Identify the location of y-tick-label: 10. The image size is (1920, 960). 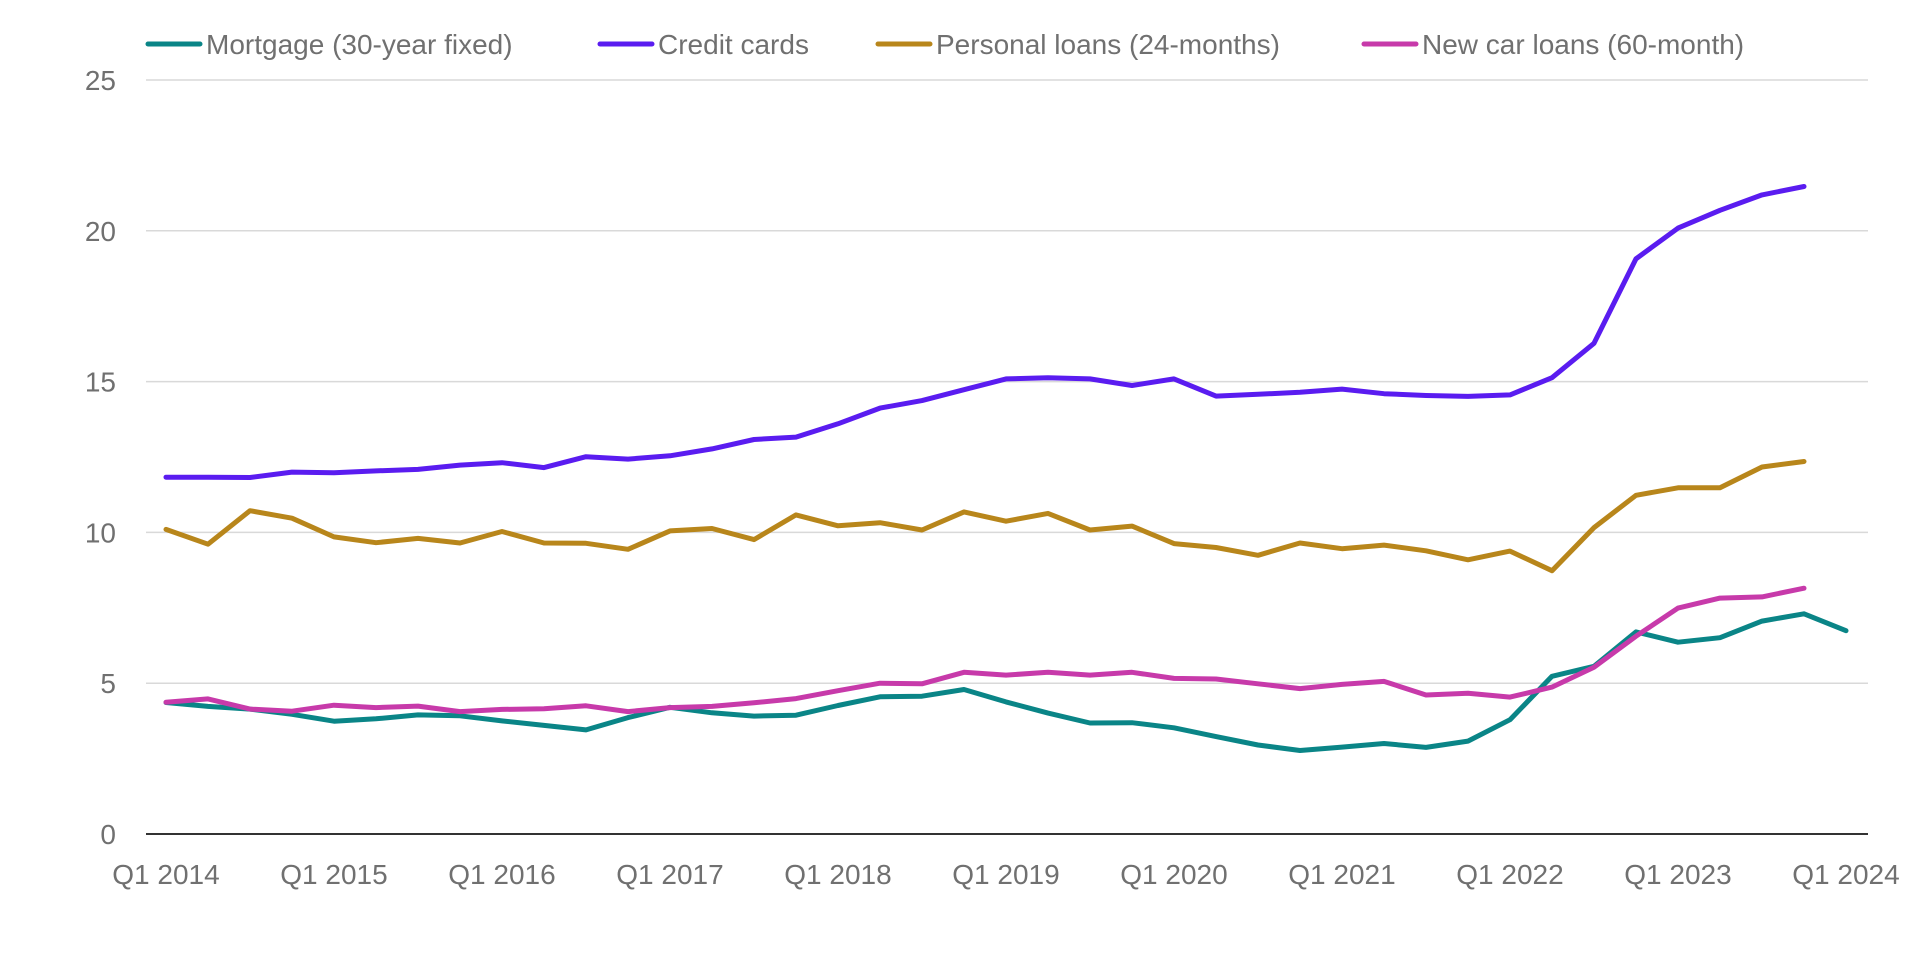
(100, 532).